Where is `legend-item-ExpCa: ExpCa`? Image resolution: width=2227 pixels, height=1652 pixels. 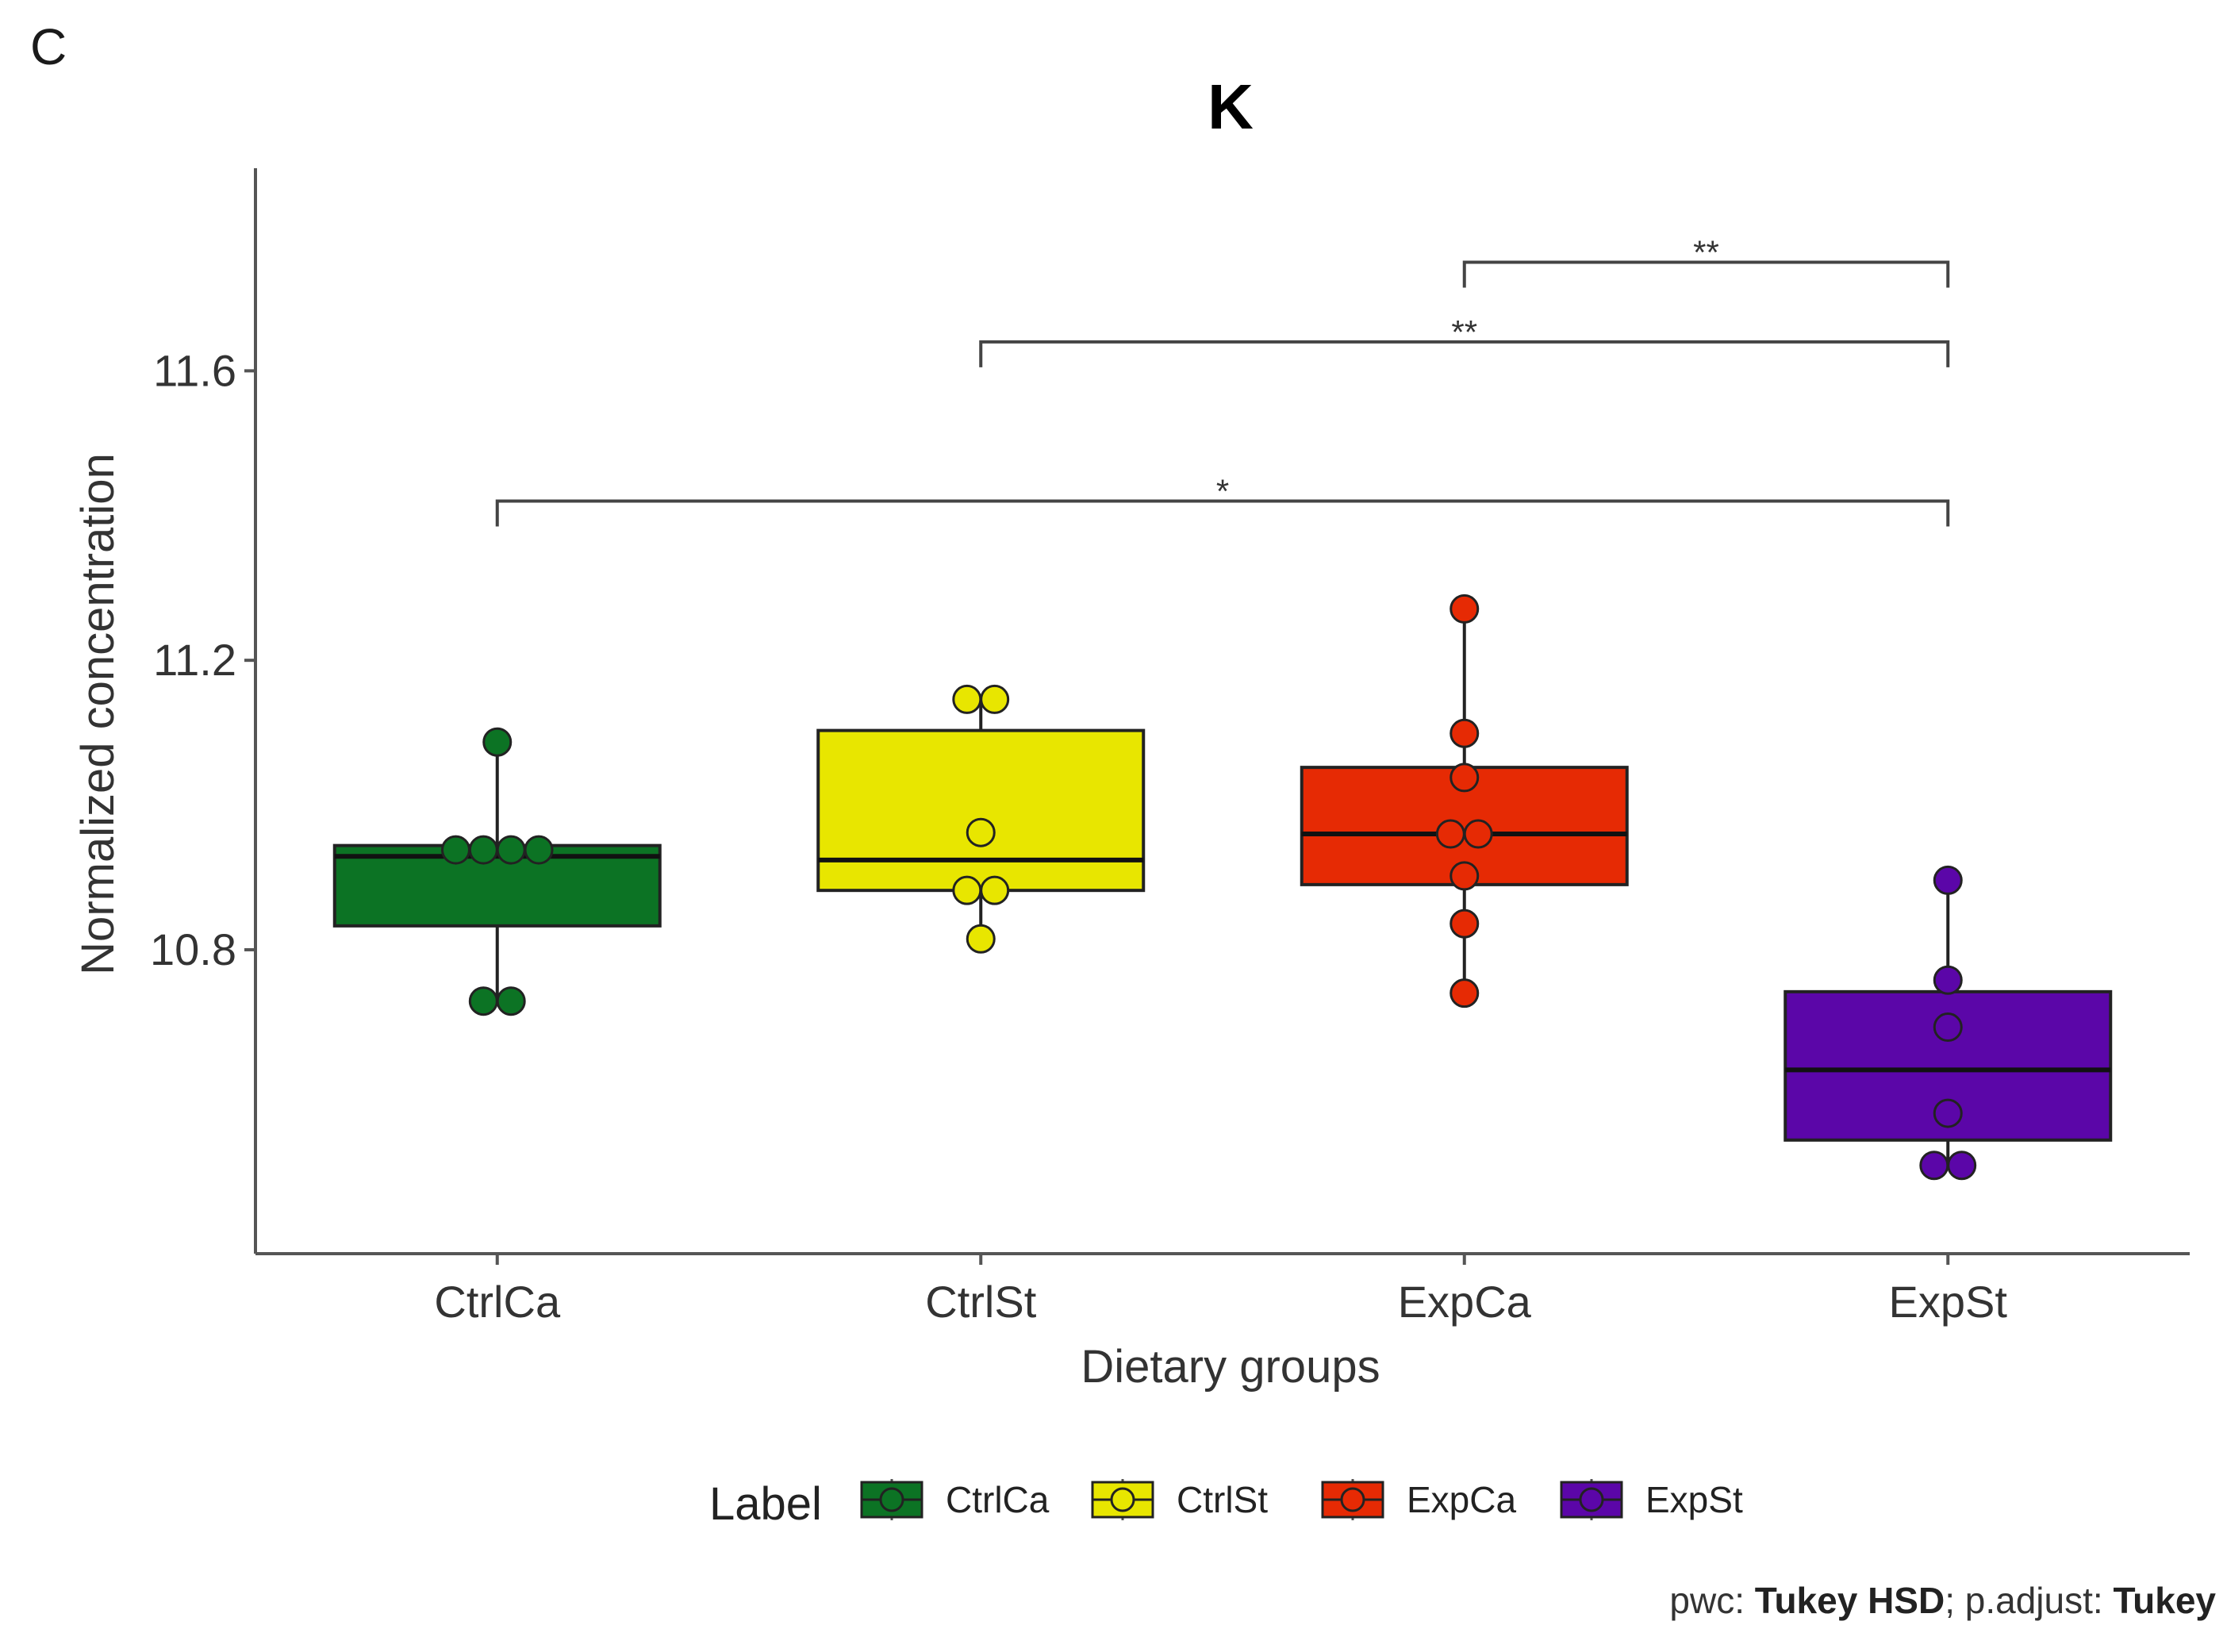 legend-item-ExpCa: ExpCa is located at coordinates (1419, 1499).